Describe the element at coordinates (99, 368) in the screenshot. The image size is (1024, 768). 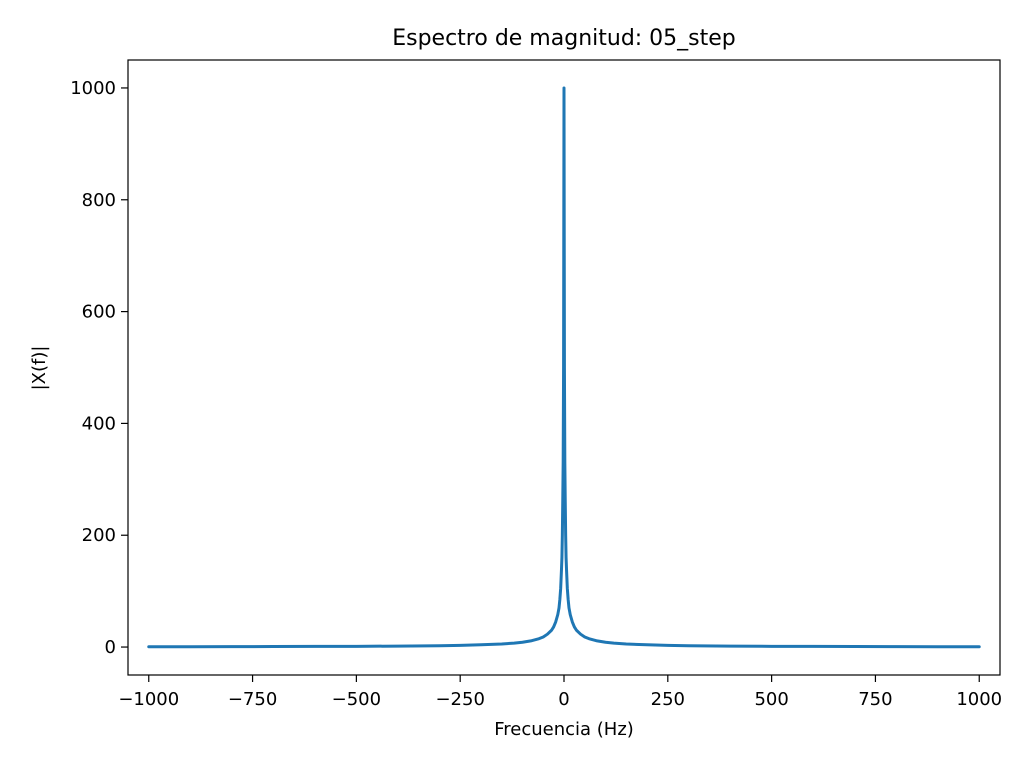
I see `y-axis: 0 200 400 600 800 1000` at that location.